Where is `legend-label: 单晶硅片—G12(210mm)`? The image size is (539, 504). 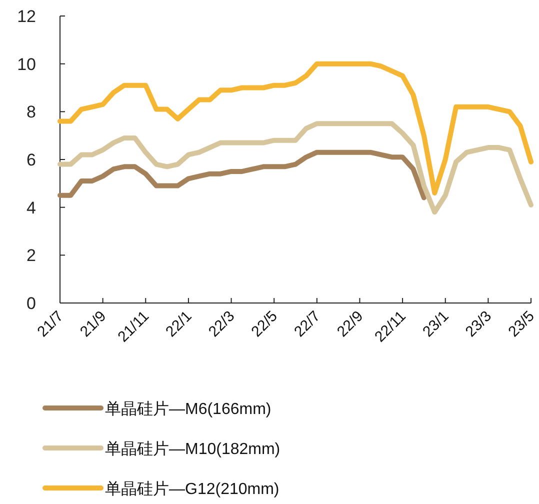
legend-label: 单晶硅片—G12(210mm) is located at coordinates (192, 489).